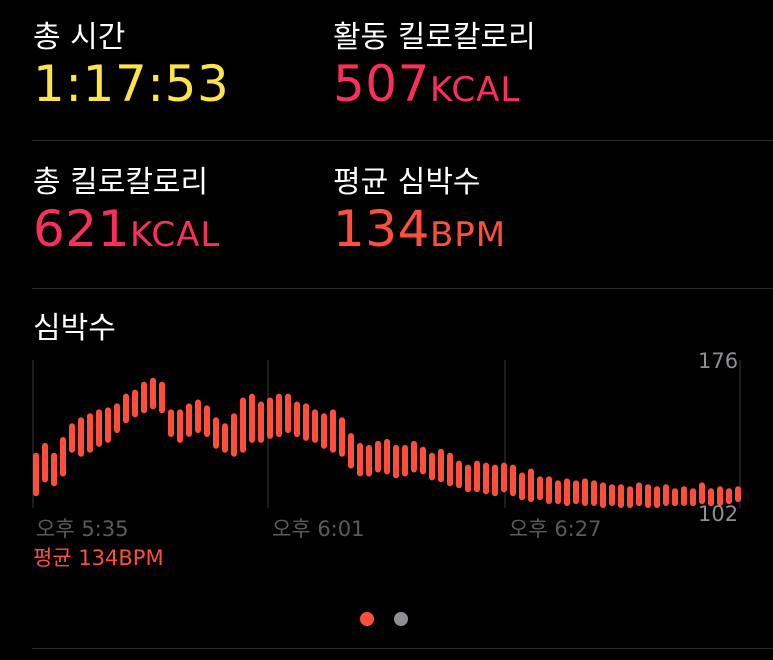  What do you see at coordinates (82, 529) in the screenshot?
I see `time-label-start: 오후 5:35` at bounding box center [82, 529].